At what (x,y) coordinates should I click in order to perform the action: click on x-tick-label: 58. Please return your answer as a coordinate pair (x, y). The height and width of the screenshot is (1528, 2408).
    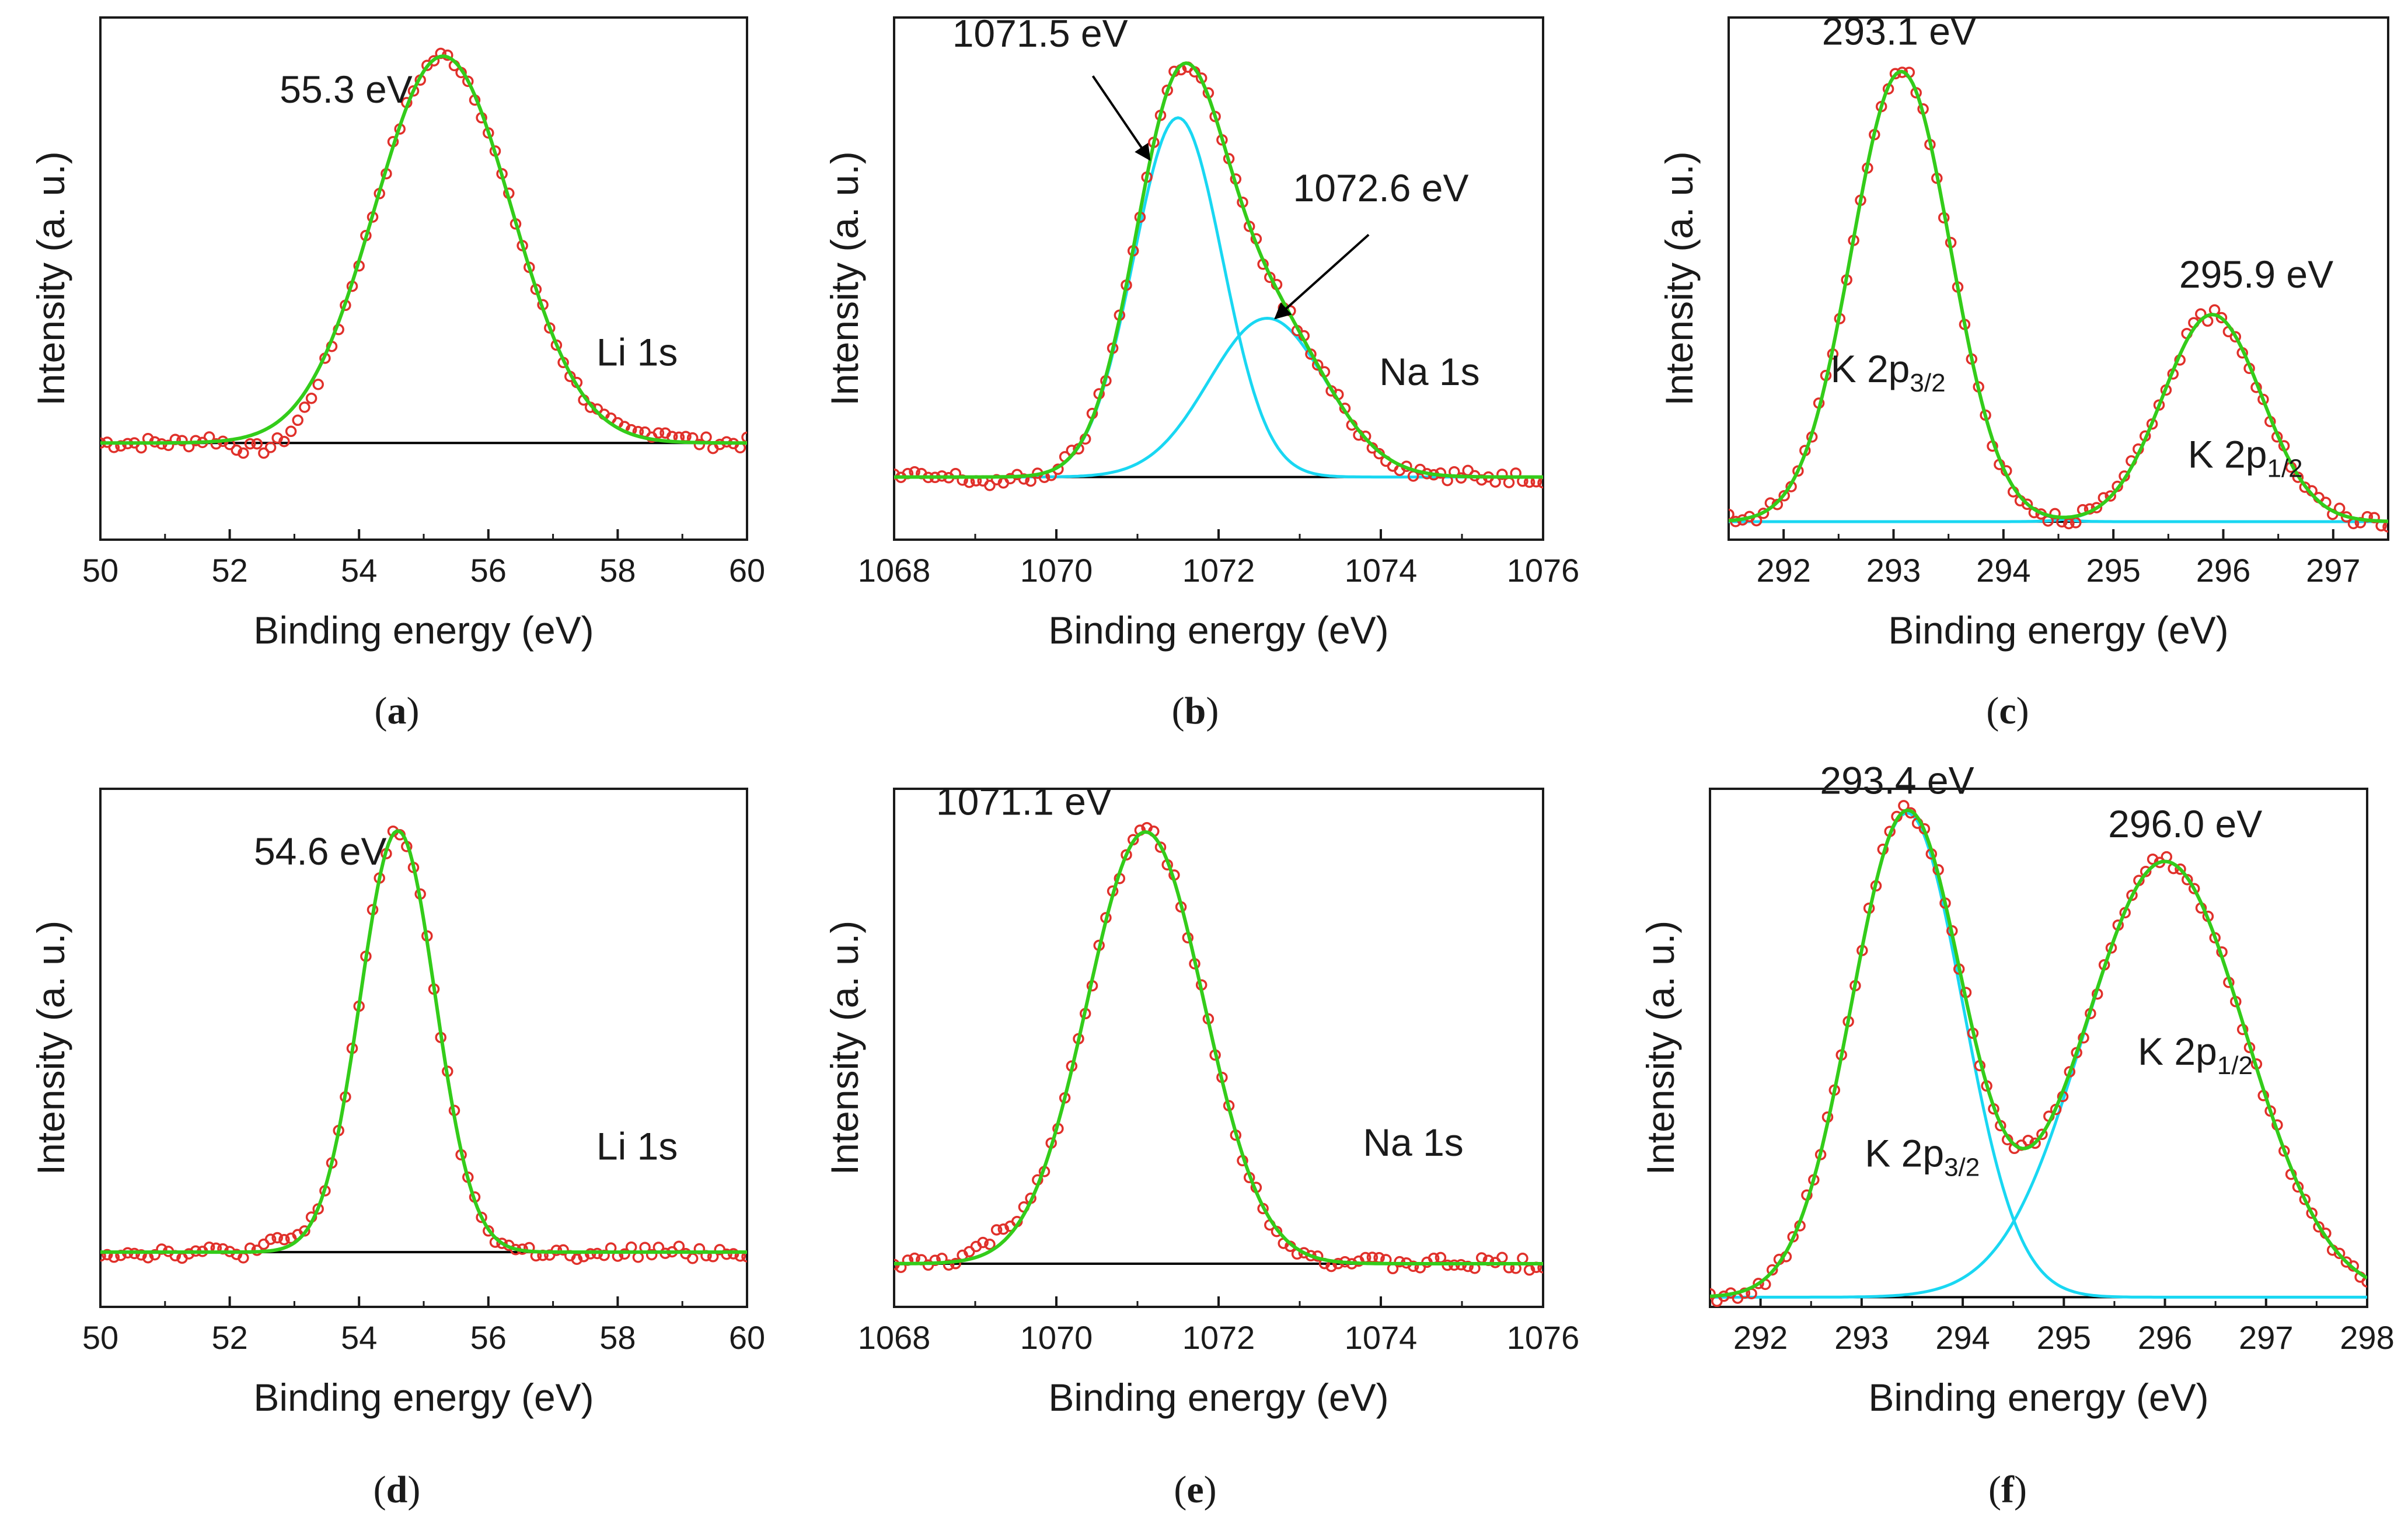
    Looking at the image, I should click on (617, 1338).